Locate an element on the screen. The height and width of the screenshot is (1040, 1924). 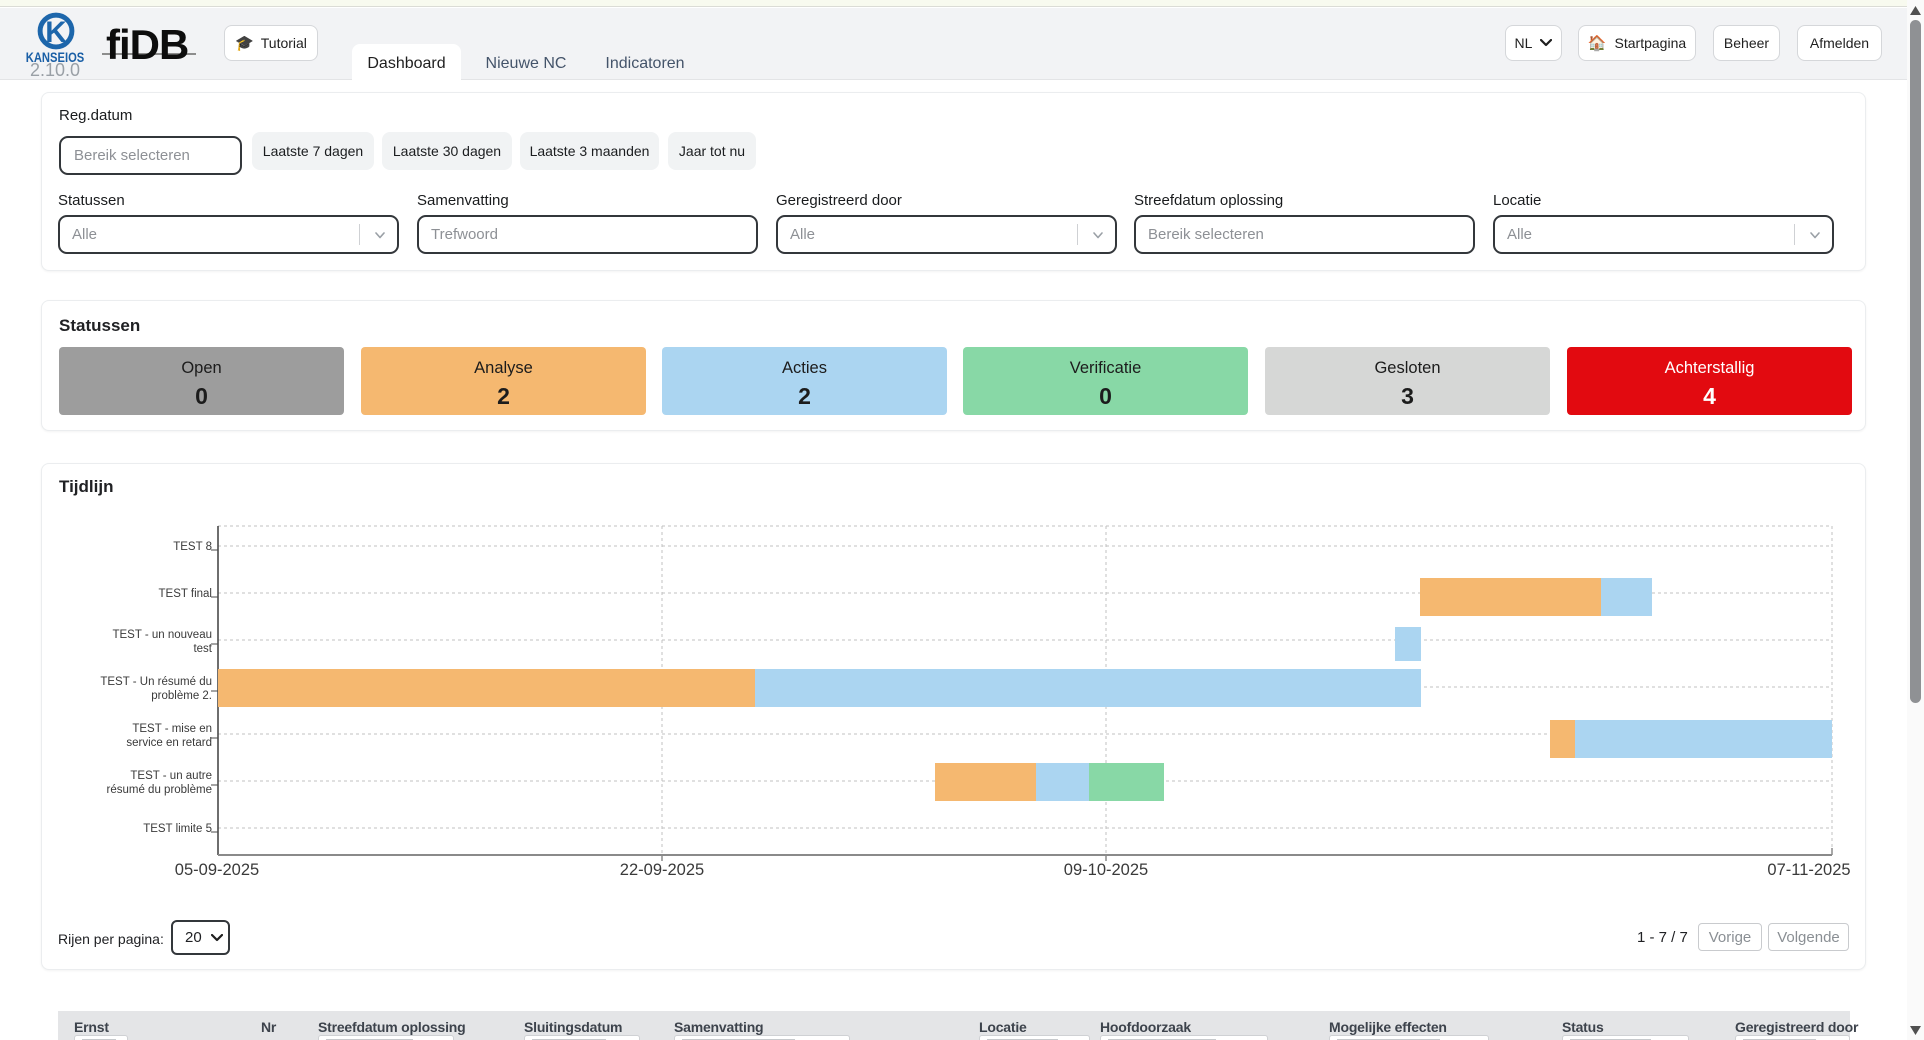
svg-text: résumé du problème is located at coordinates (159, 790).